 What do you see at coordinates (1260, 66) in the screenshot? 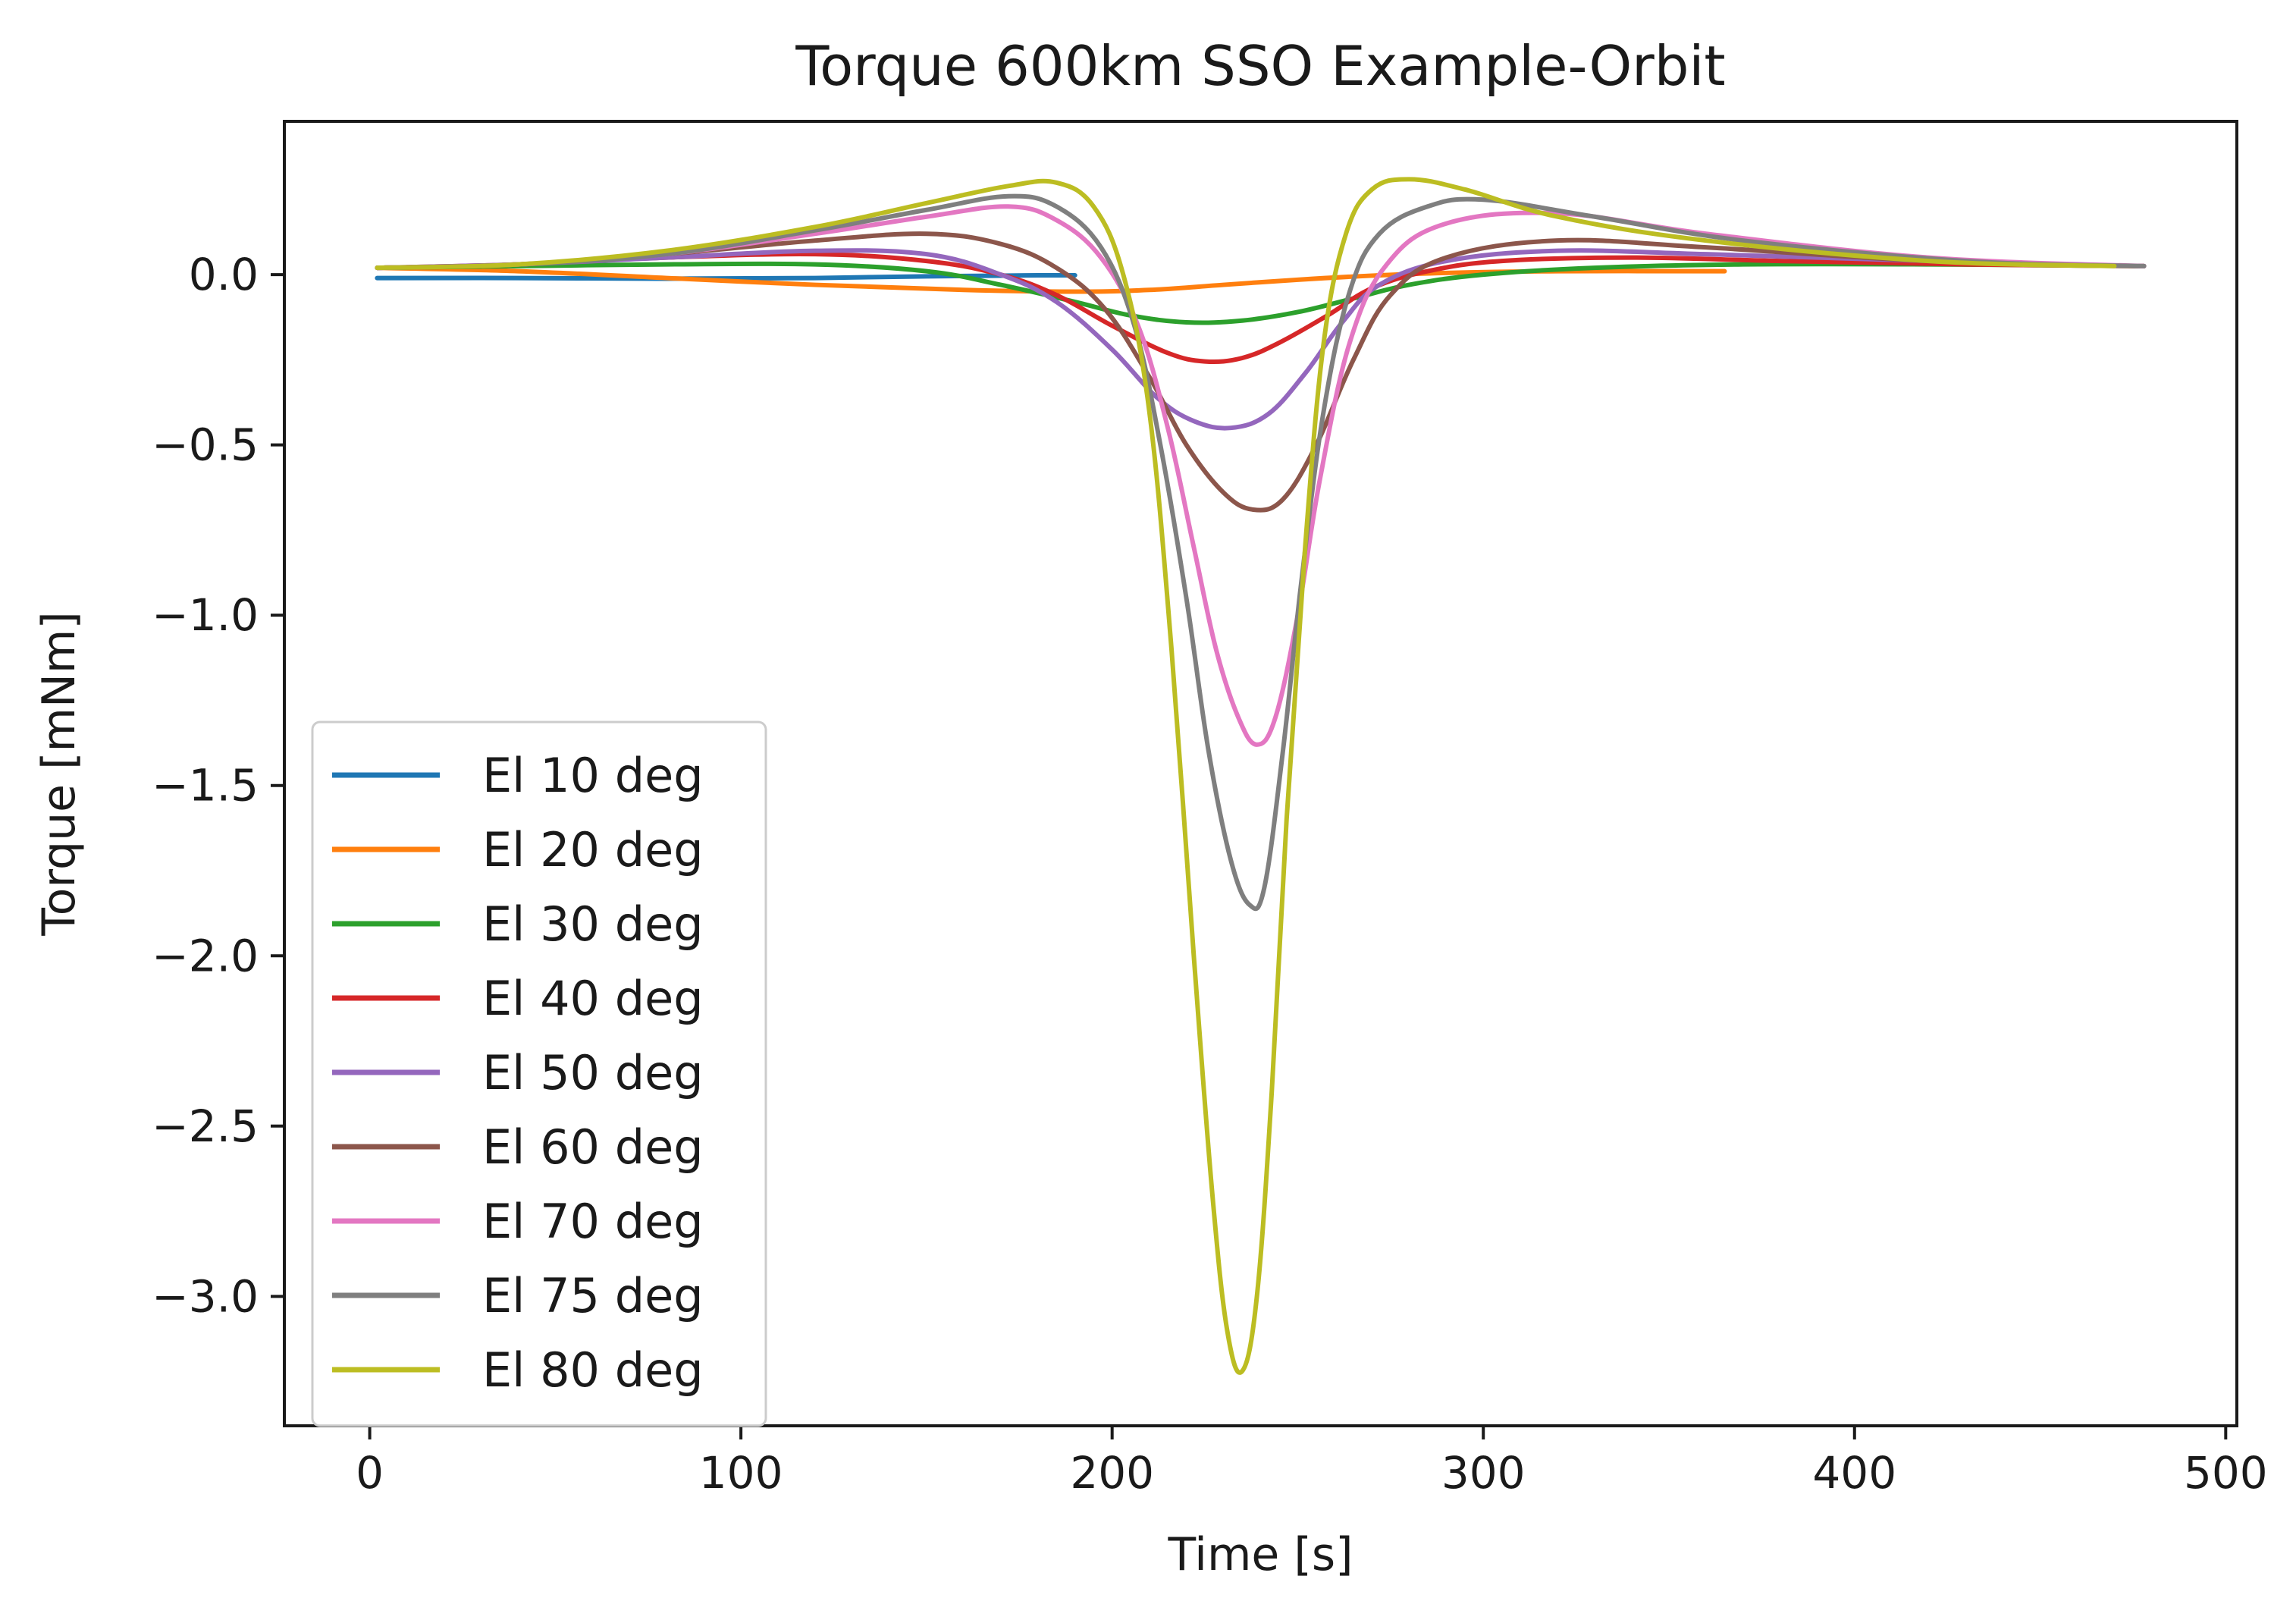
I see `chart-title: Torque 600km SSO Example-Orbit` at bounding box center [1260, 66].